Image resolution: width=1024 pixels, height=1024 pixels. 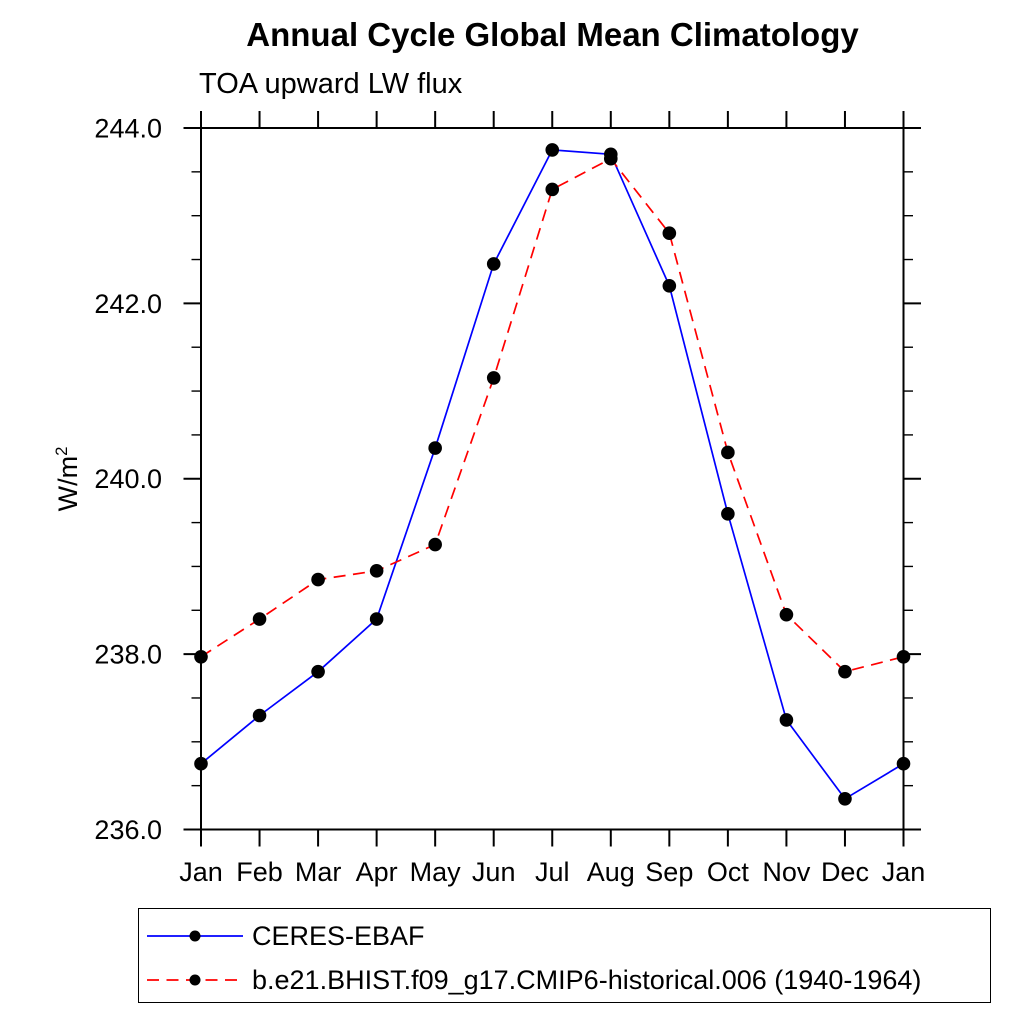 I want to click on legend-row-ceres-ebaf: CERES-EBAF, so click(x=284, y=936).